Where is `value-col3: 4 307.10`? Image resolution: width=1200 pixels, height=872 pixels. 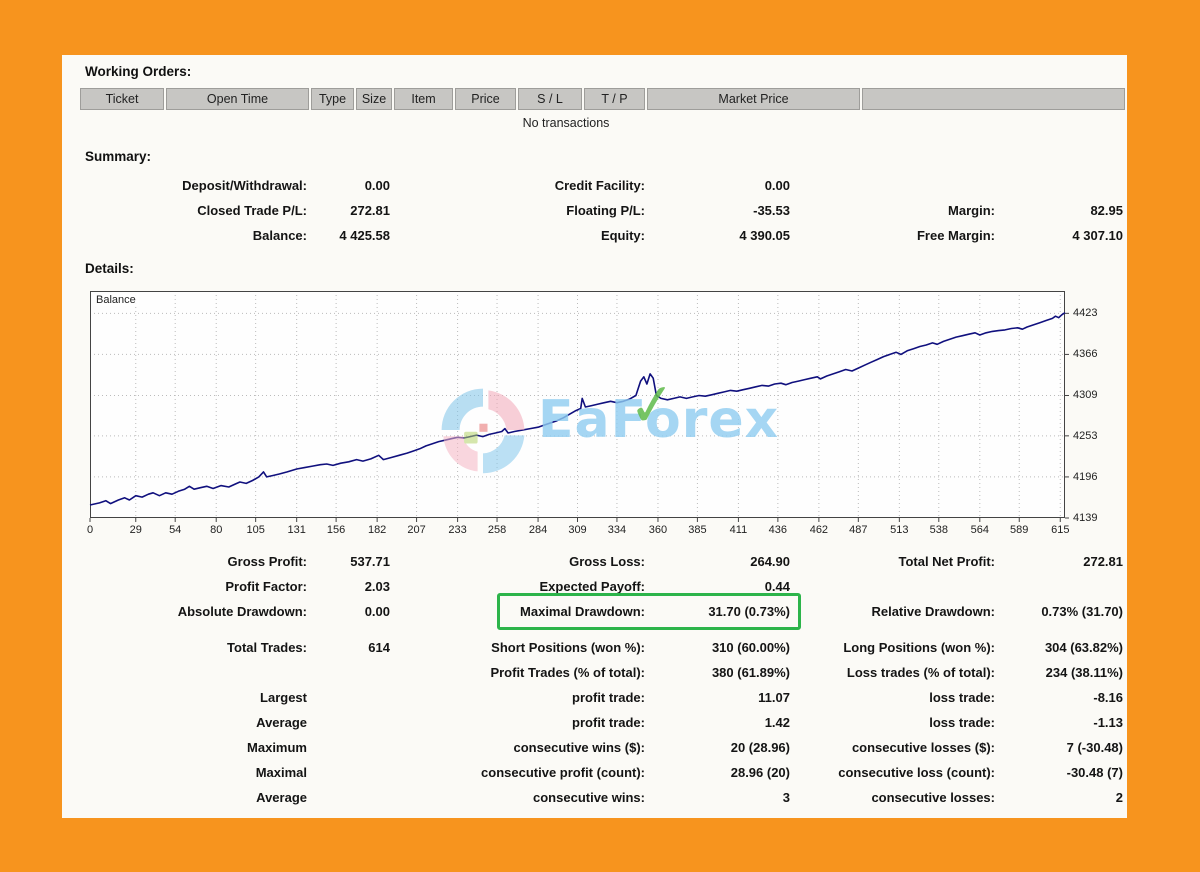
value-col3: 4 307.10 is located at coordinates (1097, 235).